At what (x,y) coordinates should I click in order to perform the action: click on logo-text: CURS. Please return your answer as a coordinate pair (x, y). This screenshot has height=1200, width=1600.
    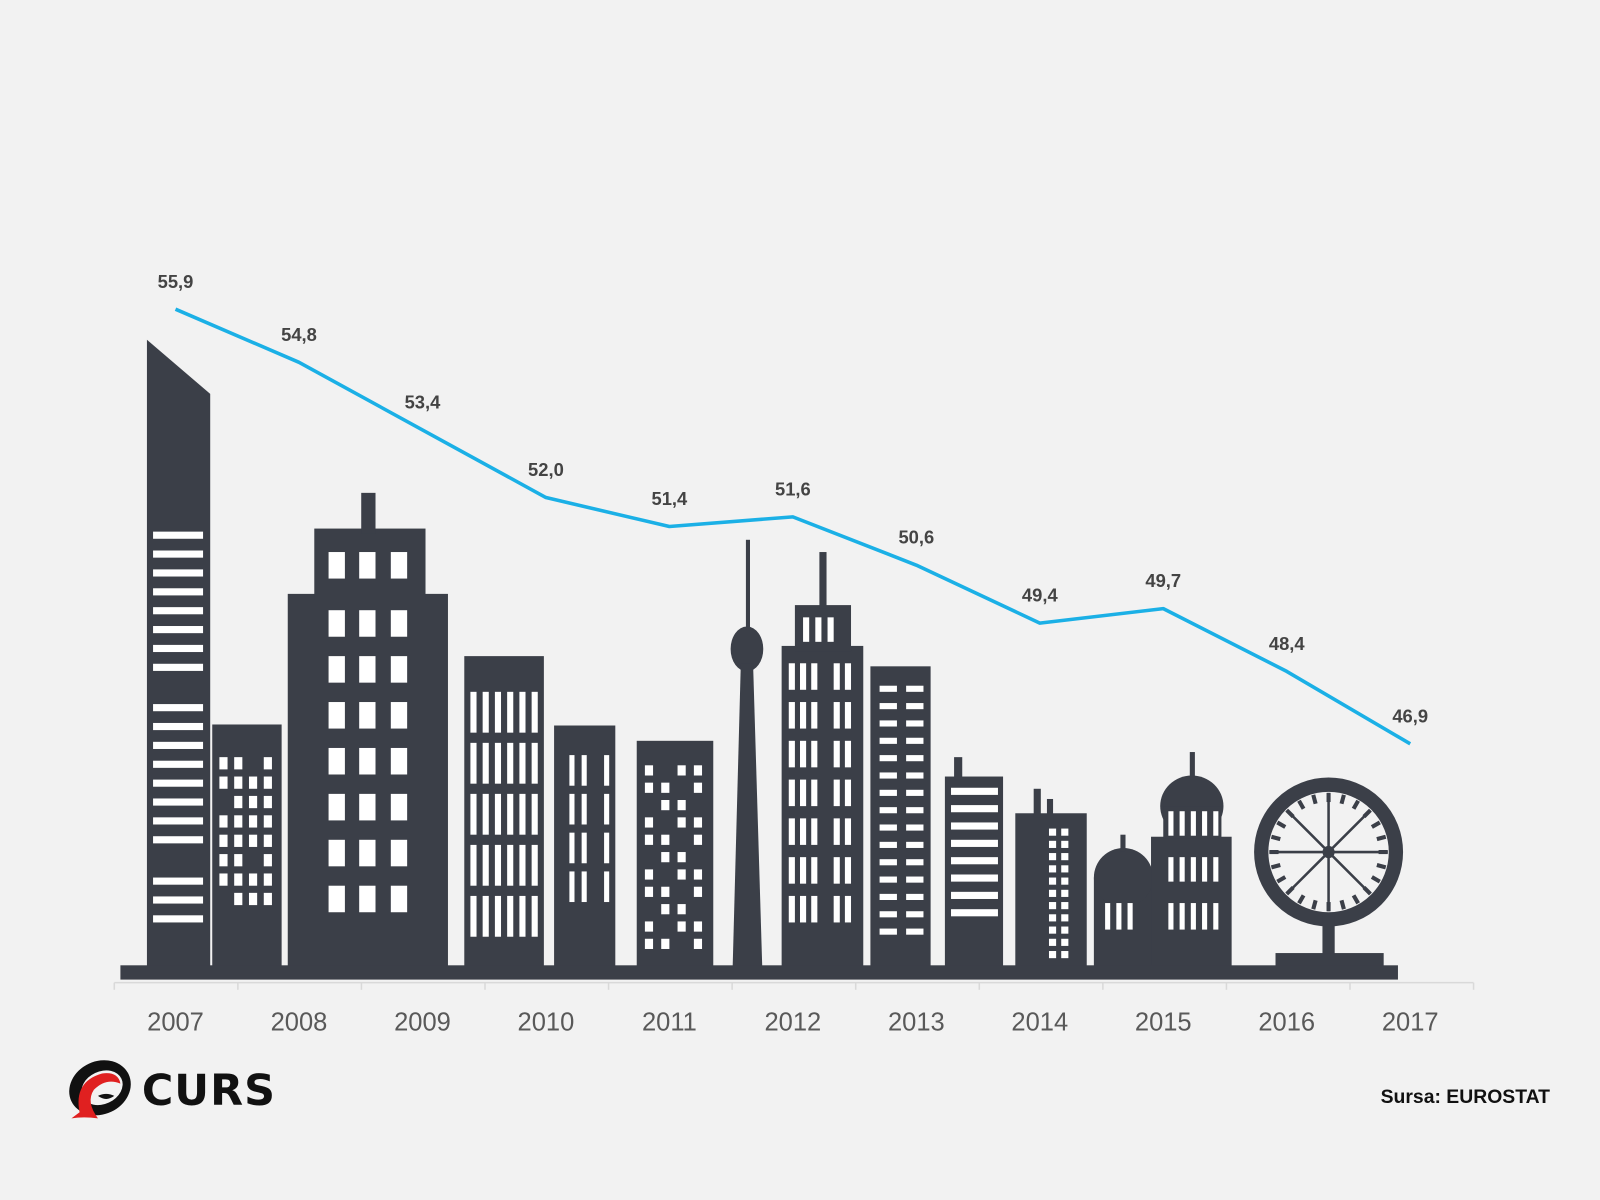
    Looking at the image, I should click on (209, 1091).